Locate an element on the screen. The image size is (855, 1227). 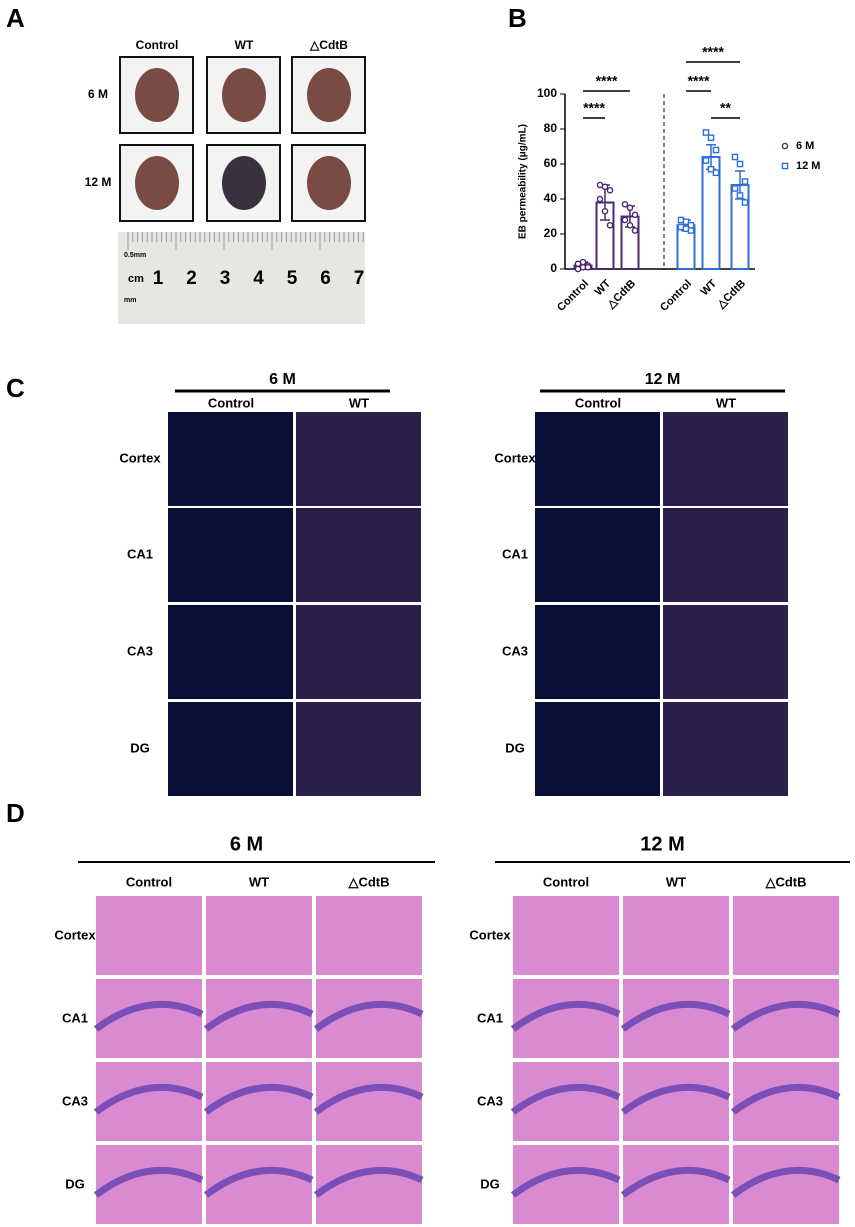
ruler-number: 4 is located at coordinates (258, 278).